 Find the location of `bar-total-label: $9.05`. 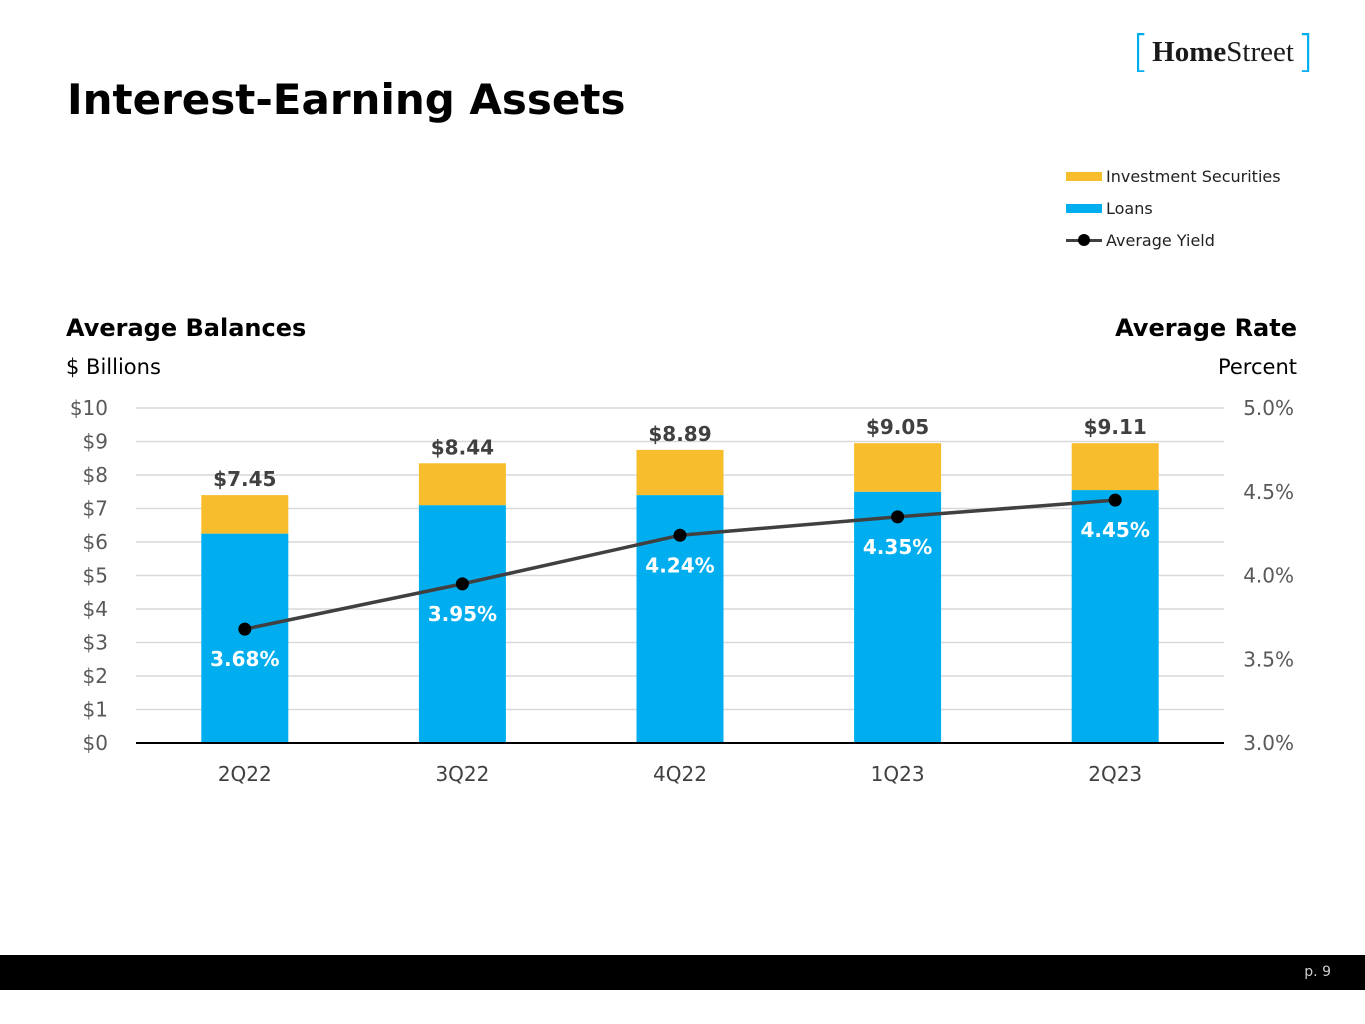

bar-total-label: $9.05 is located at coordinates (897, 427).